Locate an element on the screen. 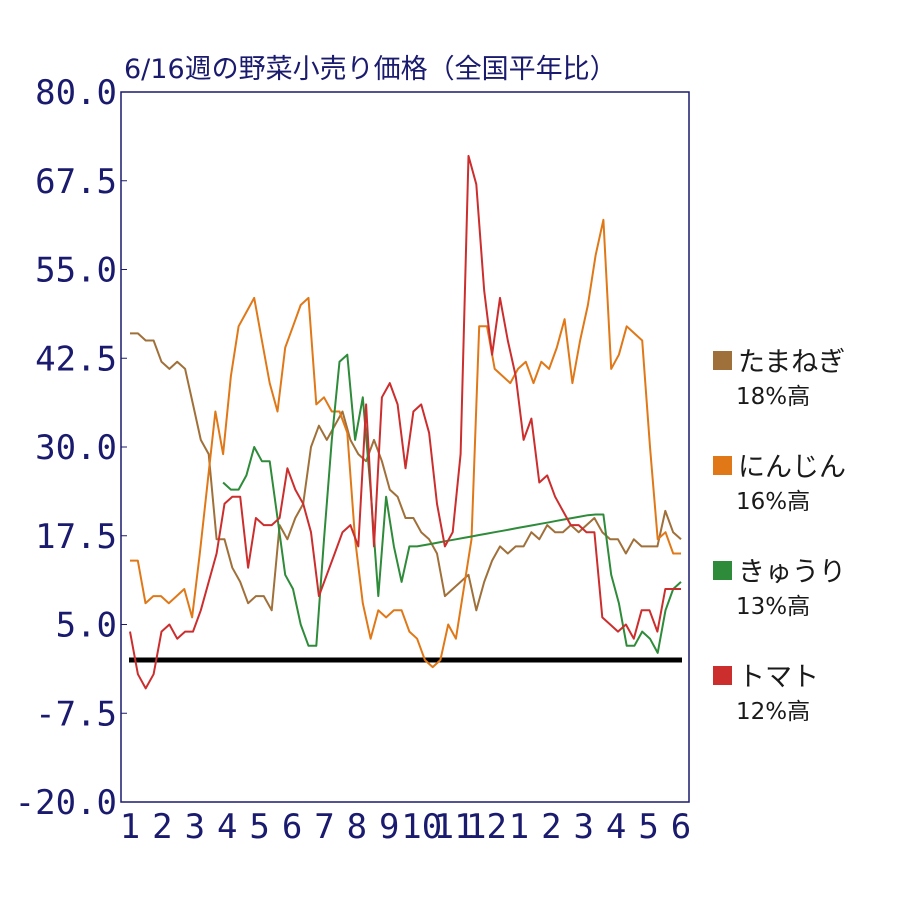 The height and width of the screenshot is (900, 900). y-axis: 80.0 67.5 55.0 42.5 30.0 17.5 5.0 -7.5 -20.0 is located at coordinates (71, 448).